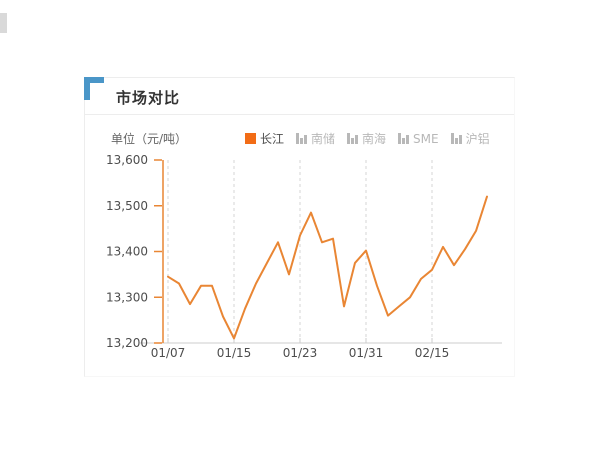 This screenshot has width=600, height=450. Describe the element at coordinates (127, 343) in the screenshot. I see `svg-text: 13,200` at that location.